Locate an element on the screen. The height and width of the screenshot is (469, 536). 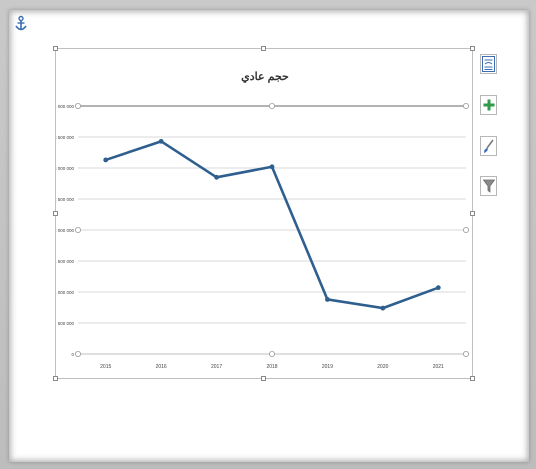
chart-filters-button is located at coordinates (488, 186).